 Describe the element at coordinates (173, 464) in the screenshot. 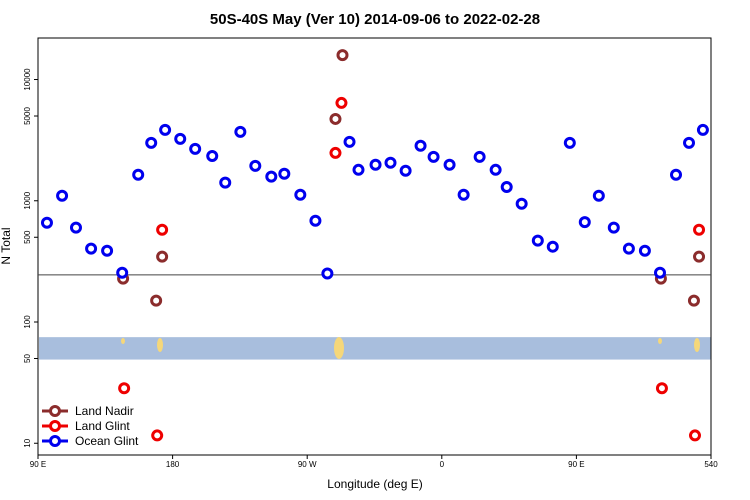

I see `x-tick-label: 180` at that location.